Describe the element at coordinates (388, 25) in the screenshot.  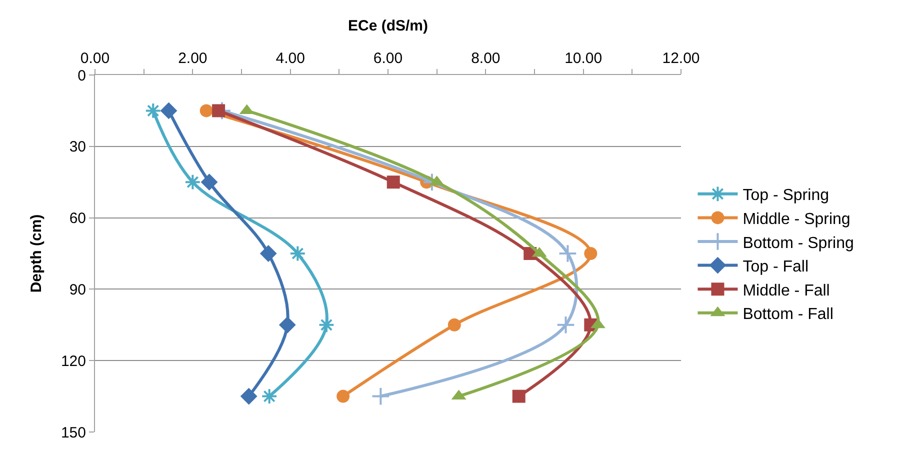
I see `x-axis-title: ECe (dS/m)` at that location.